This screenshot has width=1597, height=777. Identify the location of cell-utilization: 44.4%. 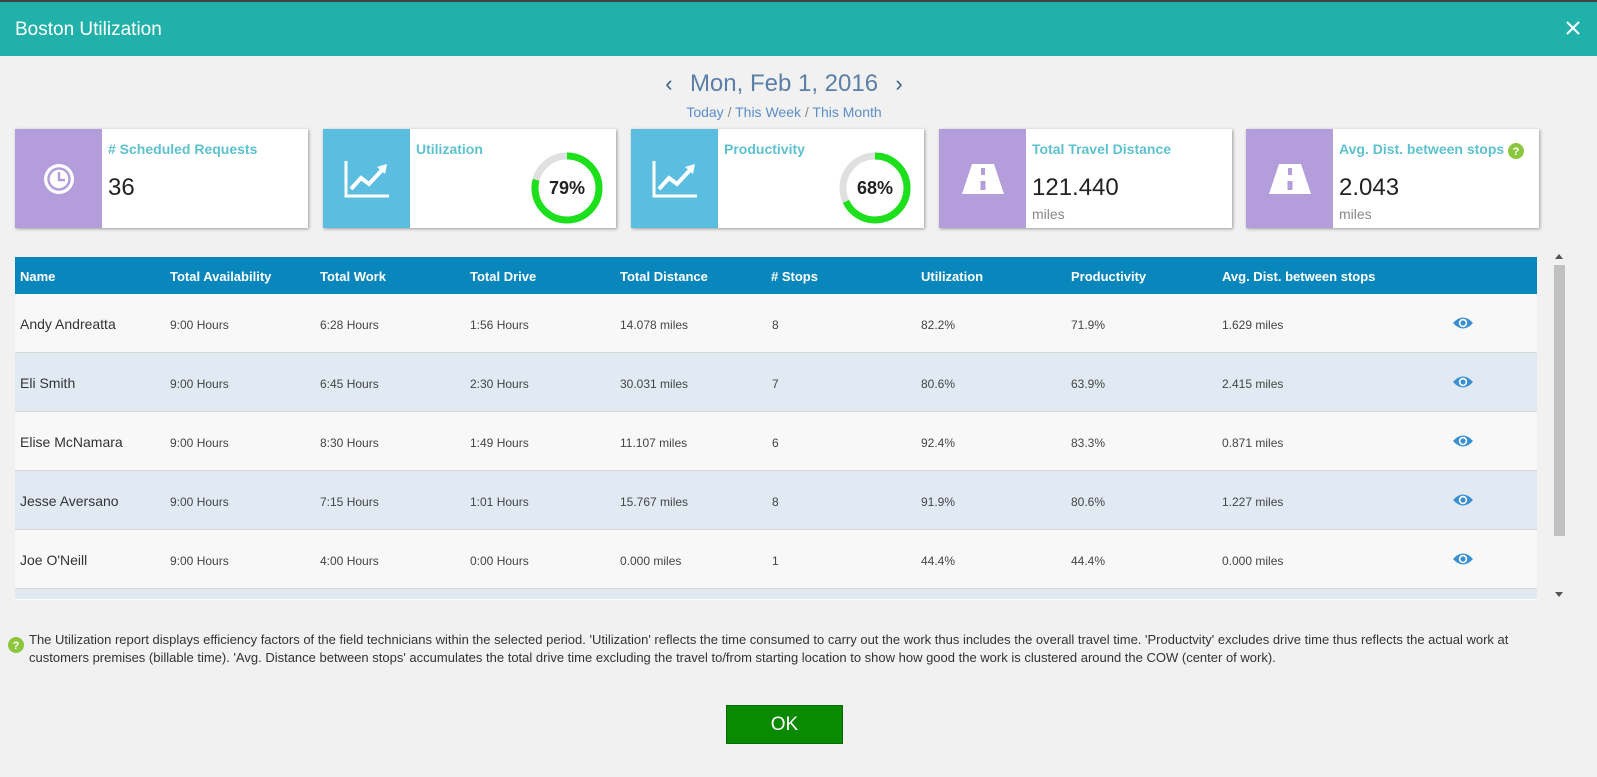
(938, 561).